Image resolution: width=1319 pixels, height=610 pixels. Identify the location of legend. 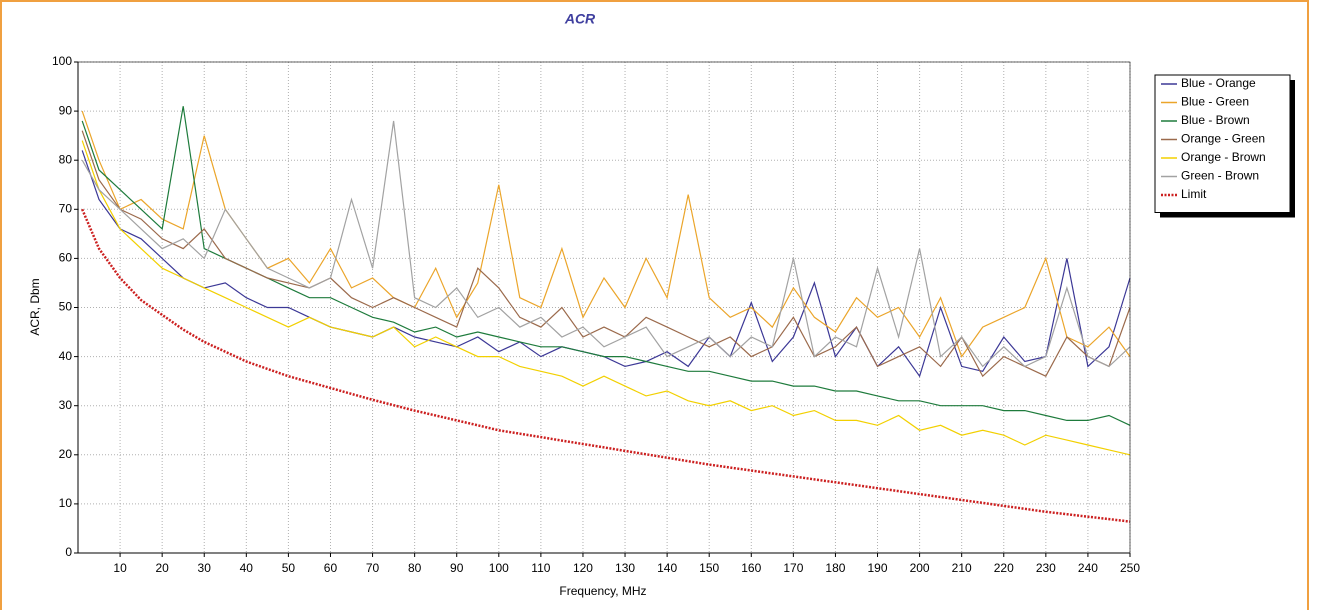
(1222, 143).